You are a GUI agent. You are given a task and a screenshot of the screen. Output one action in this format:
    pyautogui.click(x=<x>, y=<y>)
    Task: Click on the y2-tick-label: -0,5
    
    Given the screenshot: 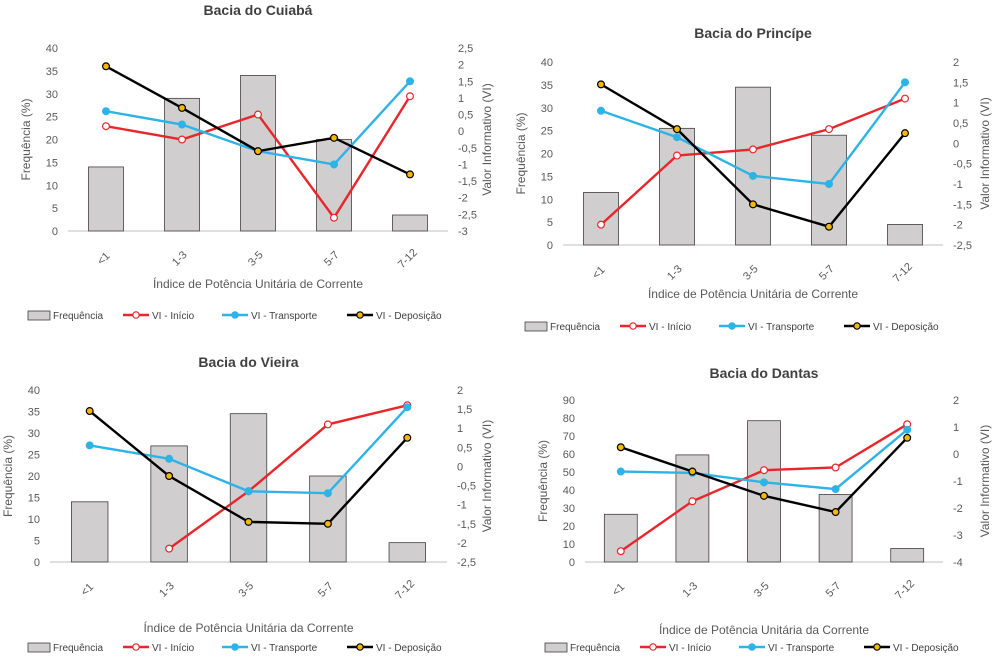 What is the action you would take?
    pyautogui.click(x=962, y=165)
    